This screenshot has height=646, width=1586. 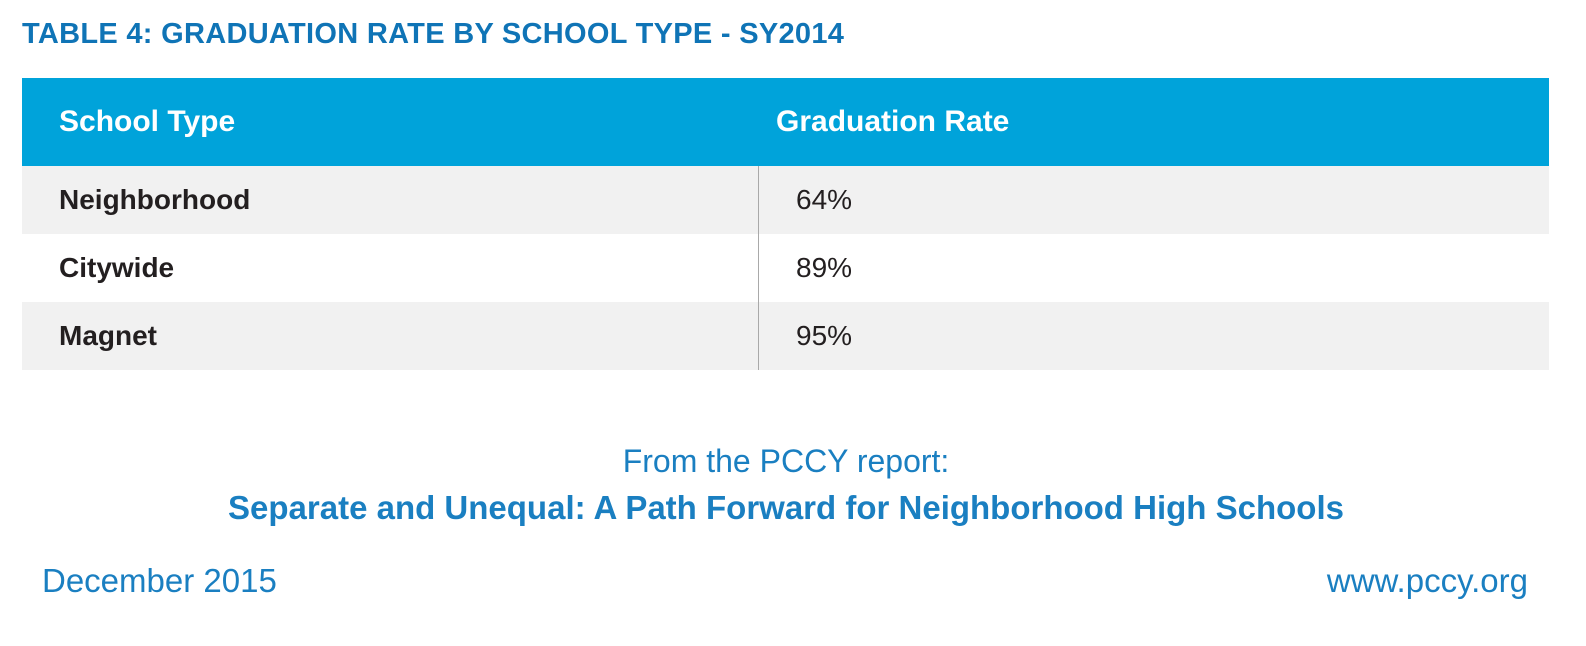 I want to click on header-school-type: School Type, so click(x=147, y=121).